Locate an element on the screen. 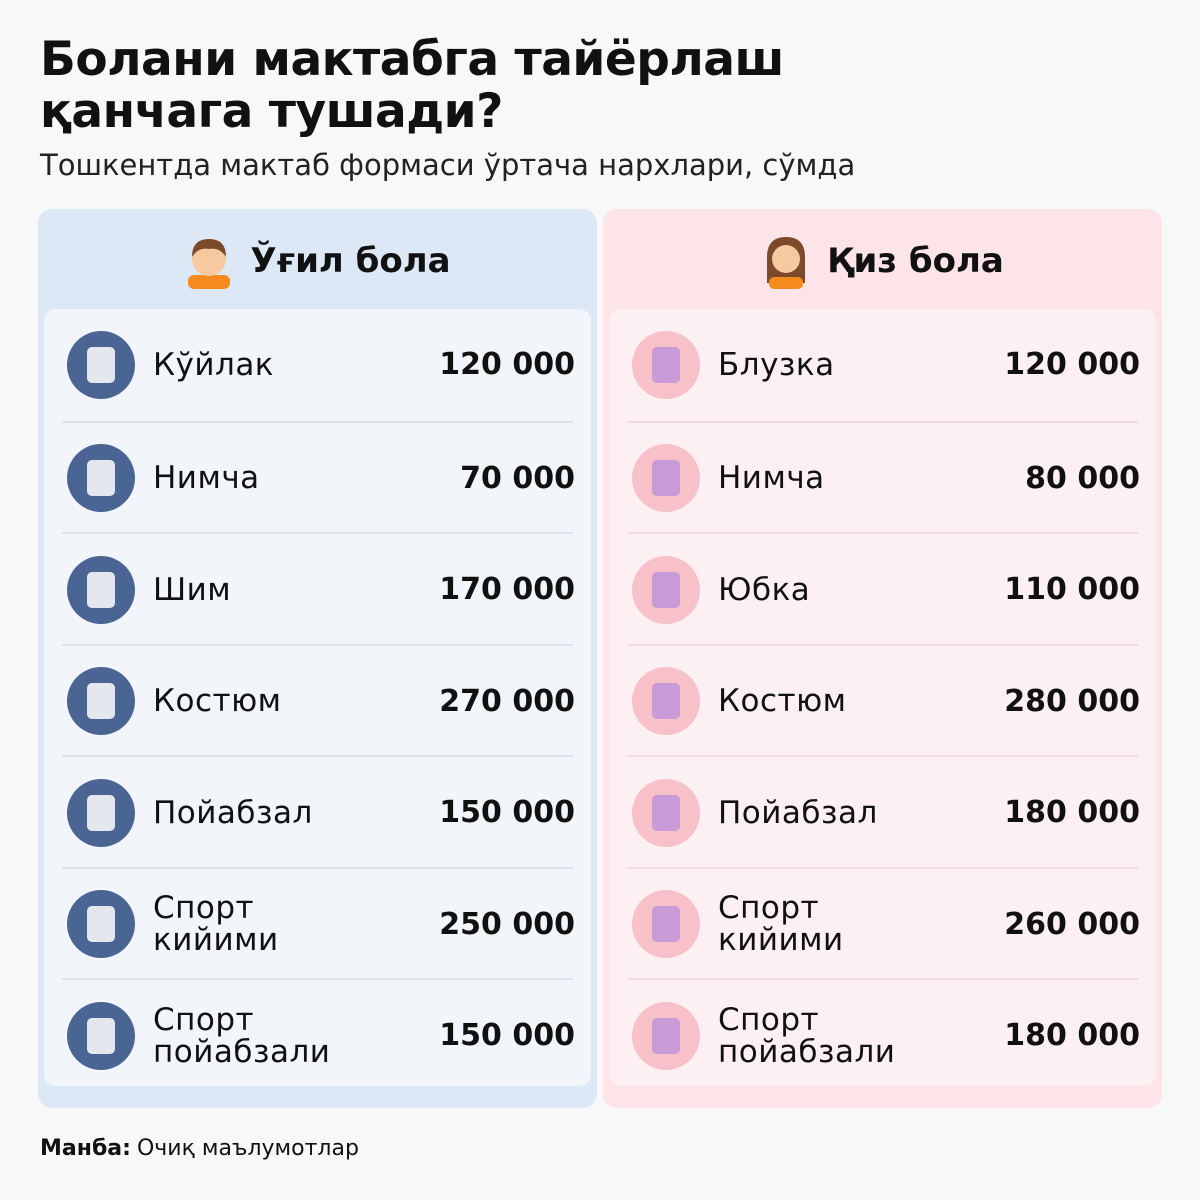 Image resolution: width=1200 pixels, height=1200 pixels. item-price: 170 000 is located at coordinates (507, 589).